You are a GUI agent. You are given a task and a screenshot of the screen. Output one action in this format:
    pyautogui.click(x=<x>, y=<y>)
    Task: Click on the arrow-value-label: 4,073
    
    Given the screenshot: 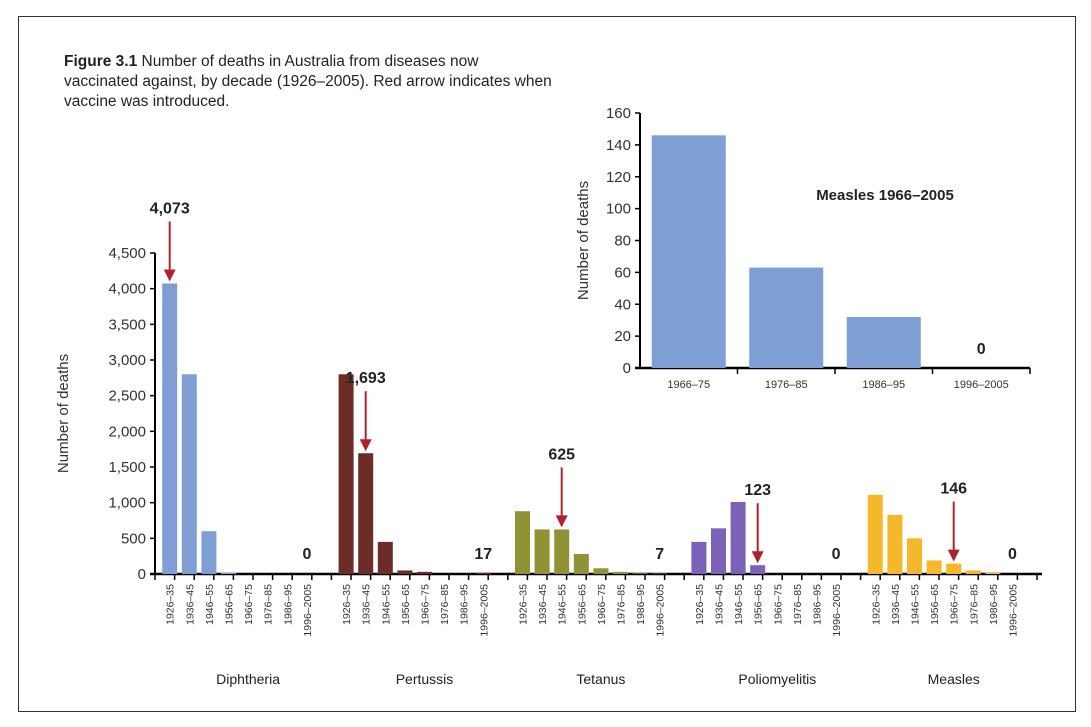 What is the action you would take?
    pyautogui.click(x=170, y=208)
    